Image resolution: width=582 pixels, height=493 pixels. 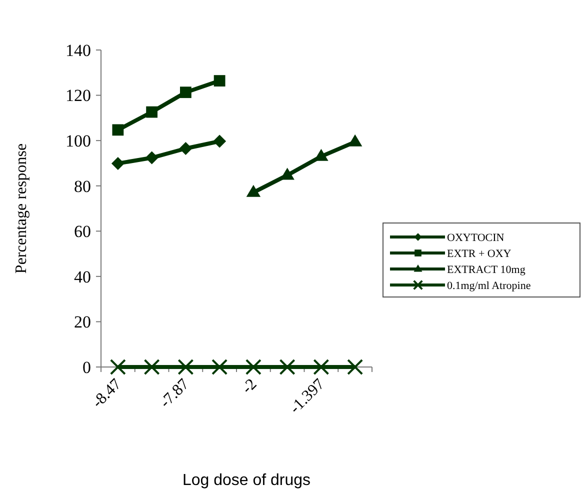 What do you see at coordinates (246, 480) in the screenshot?
I see `x-axis-title: Log dose of drugs` at bounding box center [246, 480].